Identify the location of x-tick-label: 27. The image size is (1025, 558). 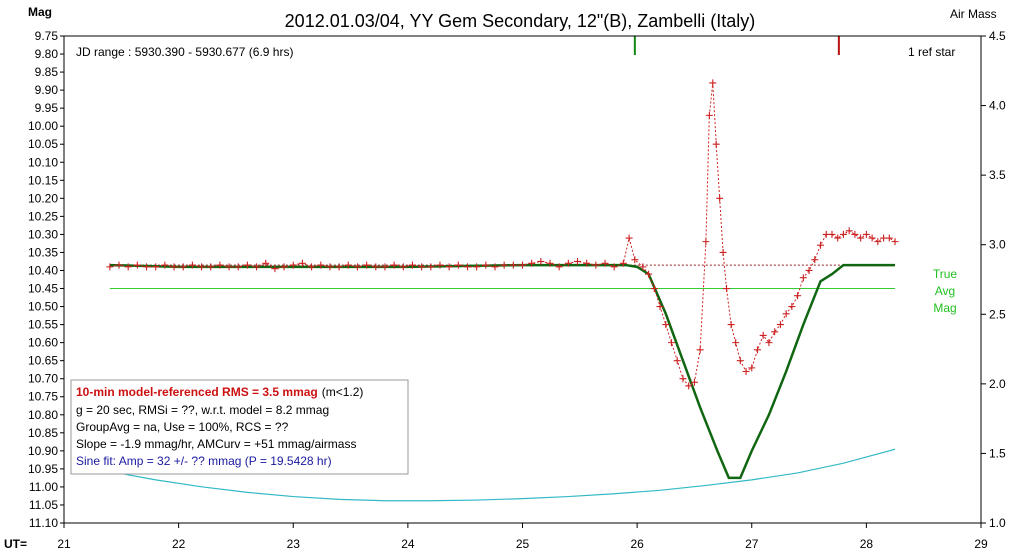
(752, 544).